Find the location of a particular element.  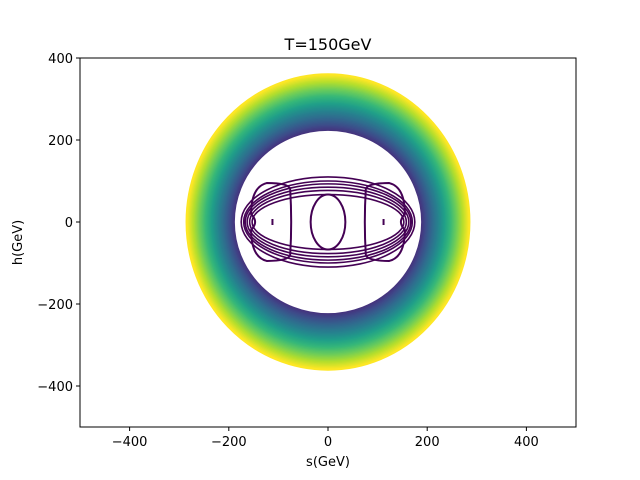

inner-contour-loop is located at coordinates (328, 222).